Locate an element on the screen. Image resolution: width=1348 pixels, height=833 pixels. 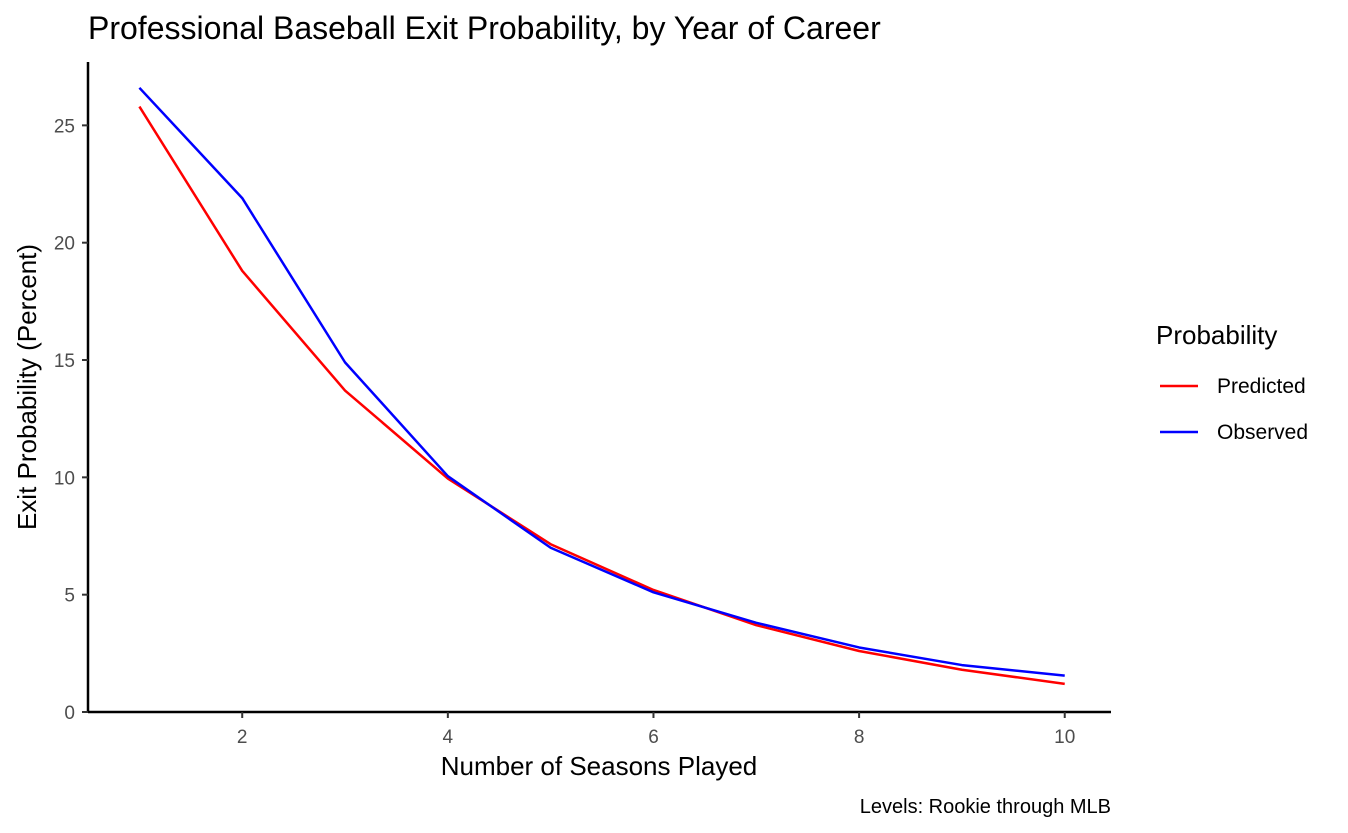
chart-caption: Levels: Rookie through MLB is located at coordinates (985, 807).